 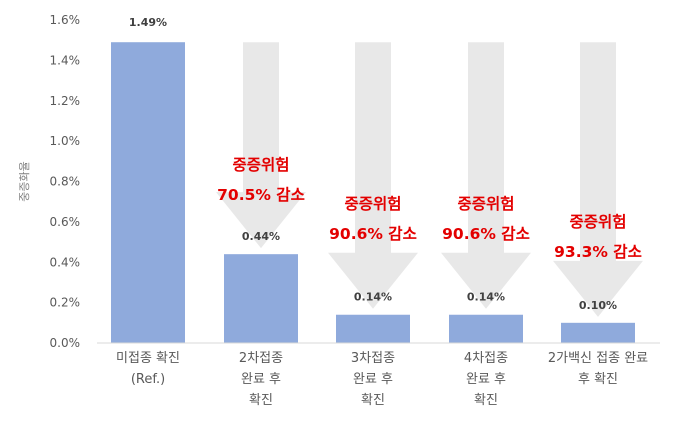 What do you see at coordinates (24, 181) in the screenshot?
I see `y-axis-label: 중증화율` at bounding box center [24, 181].